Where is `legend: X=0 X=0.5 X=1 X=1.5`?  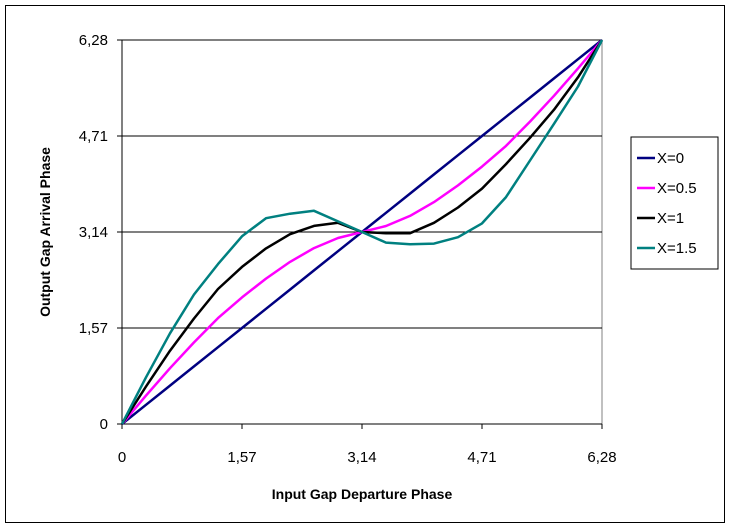 legend: X=0 X=0.5 X=1 X=1.5 is located at coordinates (674, 203).